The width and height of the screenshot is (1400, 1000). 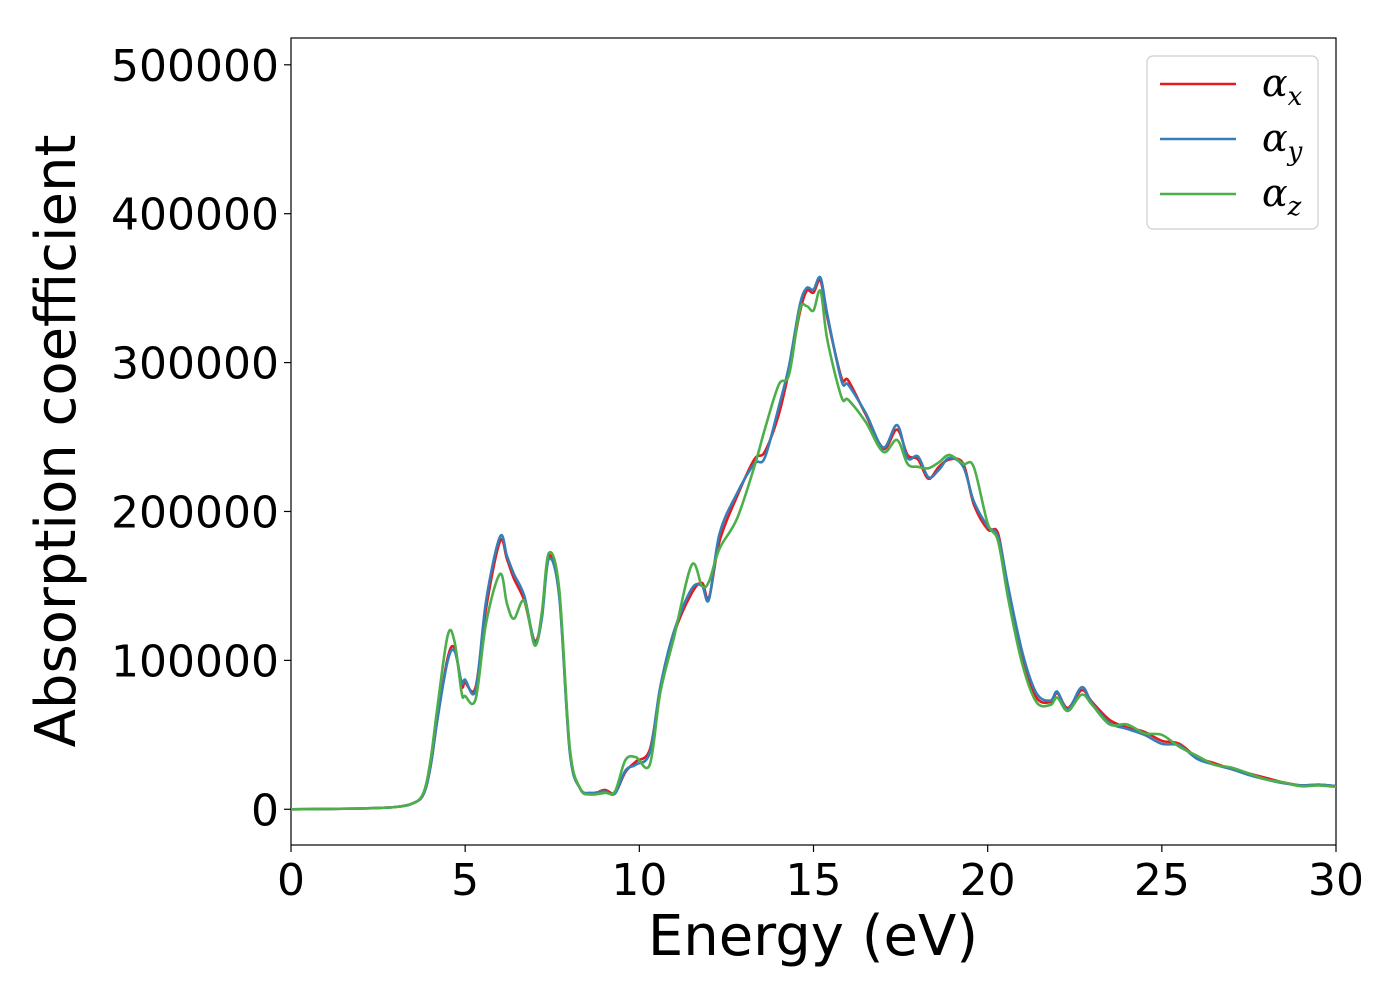 What do you see at coordinates (639, 880) in the screenshot?
I see `x-tick-label: 10` at bounding box center [639, 880].